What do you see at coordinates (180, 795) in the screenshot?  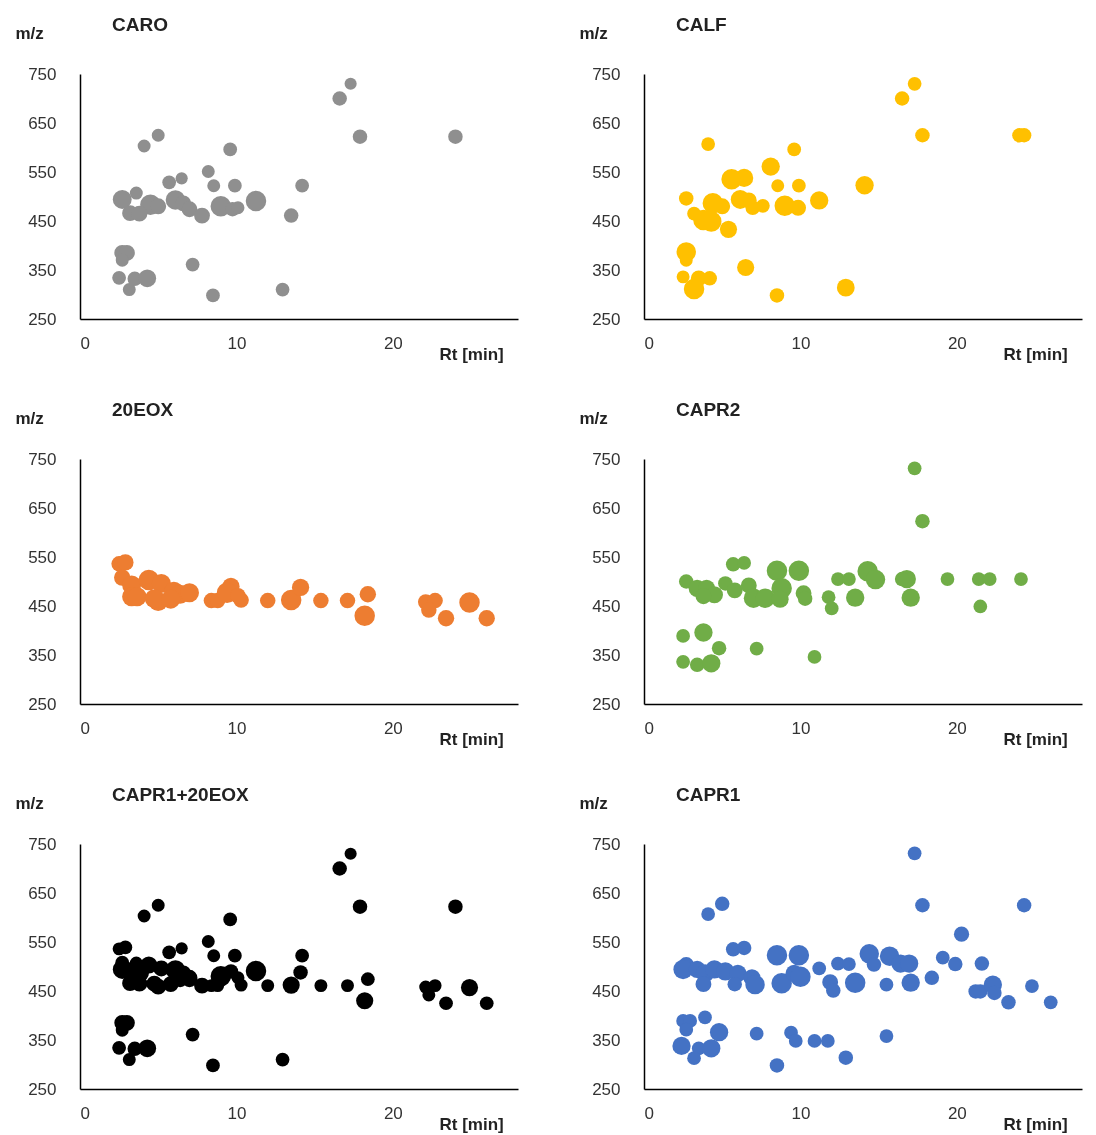 I see `chart-title: CAPR1+20EOX` at bounding box center [180, 795].